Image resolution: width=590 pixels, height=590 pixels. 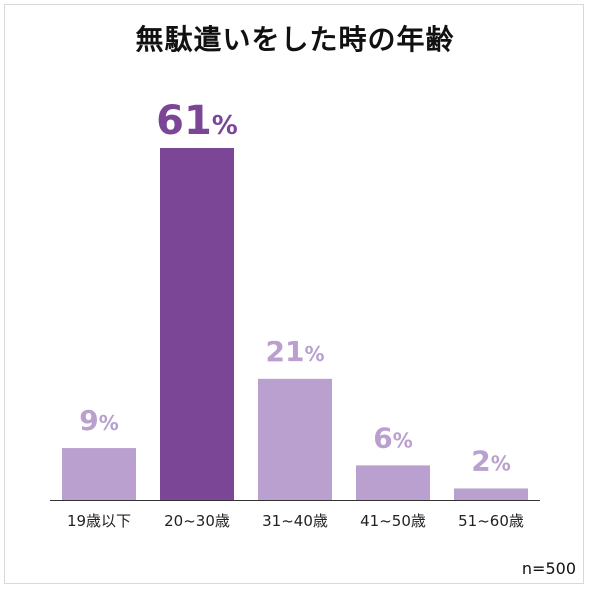 I want to click on category-label-3: 31~40歳, so click(x=295, y=521).